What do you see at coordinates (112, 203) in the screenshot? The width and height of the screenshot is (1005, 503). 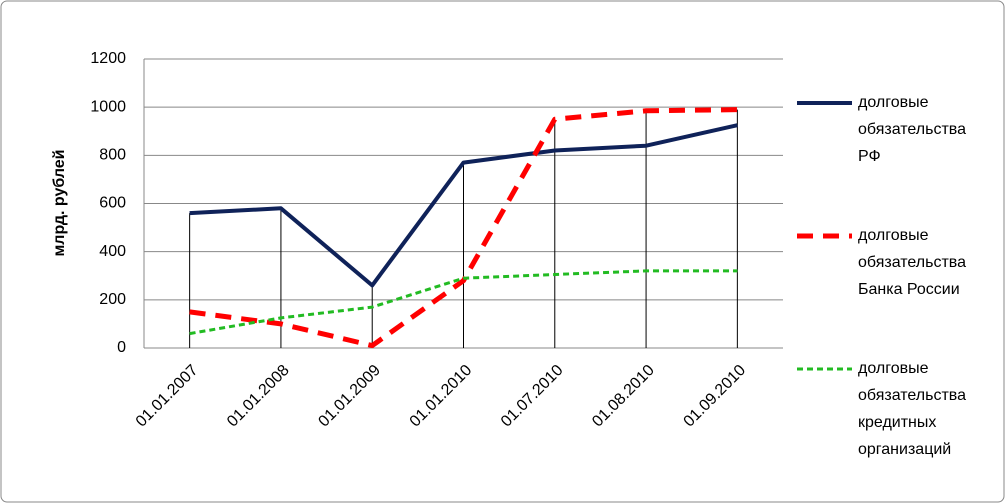 I see `y-tick-label: 600` at bounding box center [112, 203].